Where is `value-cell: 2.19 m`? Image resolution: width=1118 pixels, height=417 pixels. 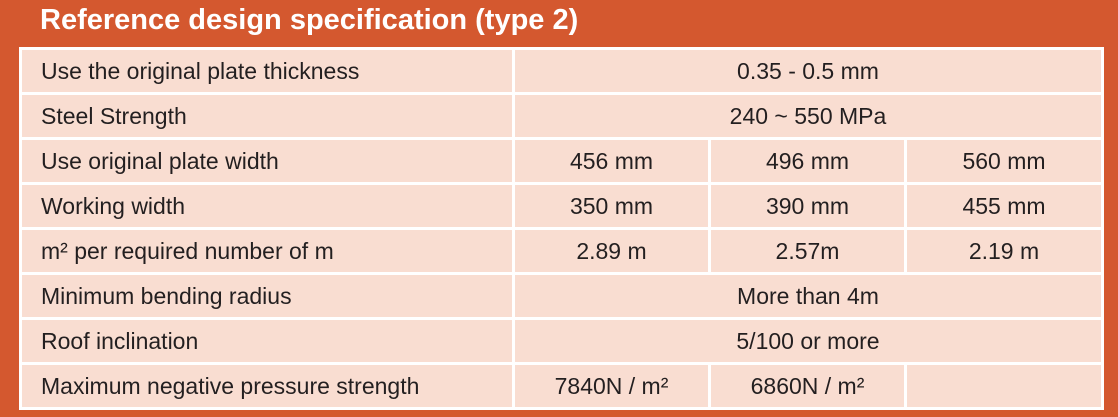 value-cell: 2.19 m is located at coordinates (1004, 251).